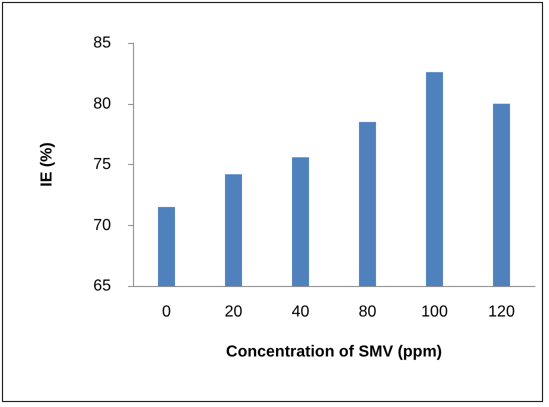 The image size is (549, 407). I want to click on y-tick-label: 70, so click(102, 225).